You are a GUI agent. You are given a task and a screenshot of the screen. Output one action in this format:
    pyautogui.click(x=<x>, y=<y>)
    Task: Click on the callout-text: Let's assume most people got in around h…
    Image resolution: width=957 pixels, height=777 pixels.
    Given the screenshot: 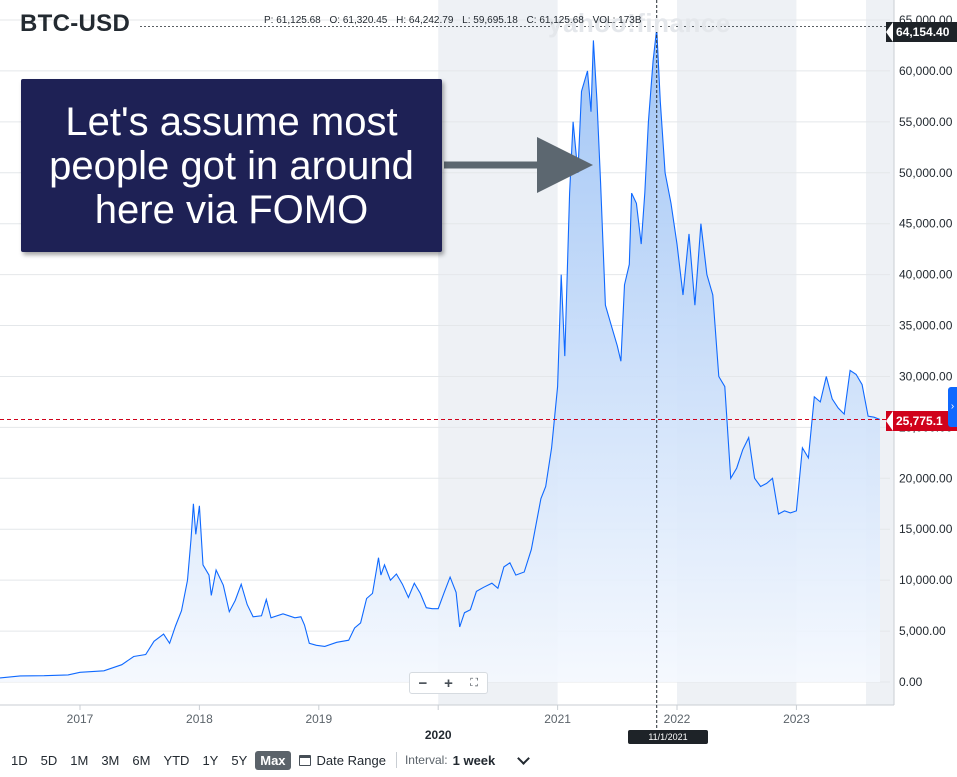 What is the action you would take?
    pyautogui.click(x=231, y=165)
    